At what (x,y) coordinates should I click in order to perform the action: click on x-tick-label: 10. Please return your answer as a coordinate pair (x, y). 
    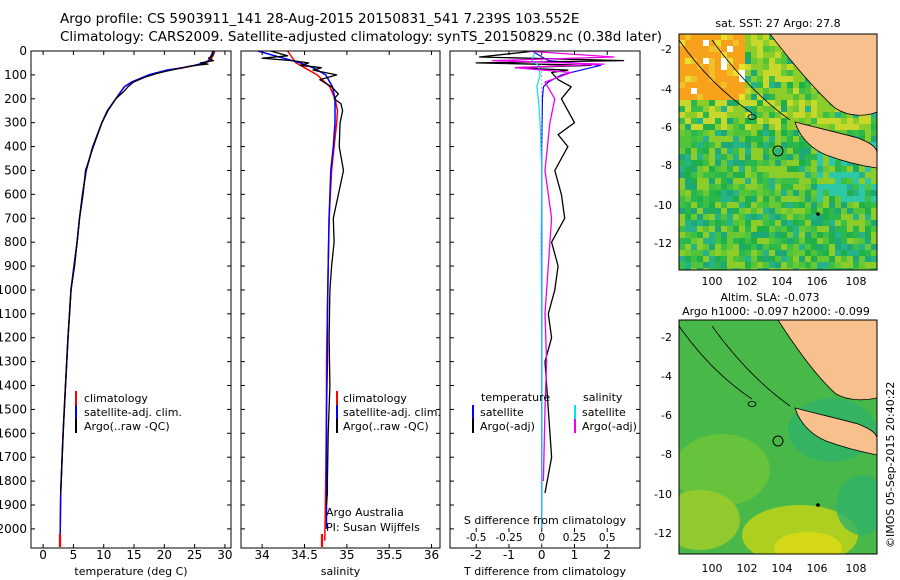
    Looking at the image, I should click on (103, 555).